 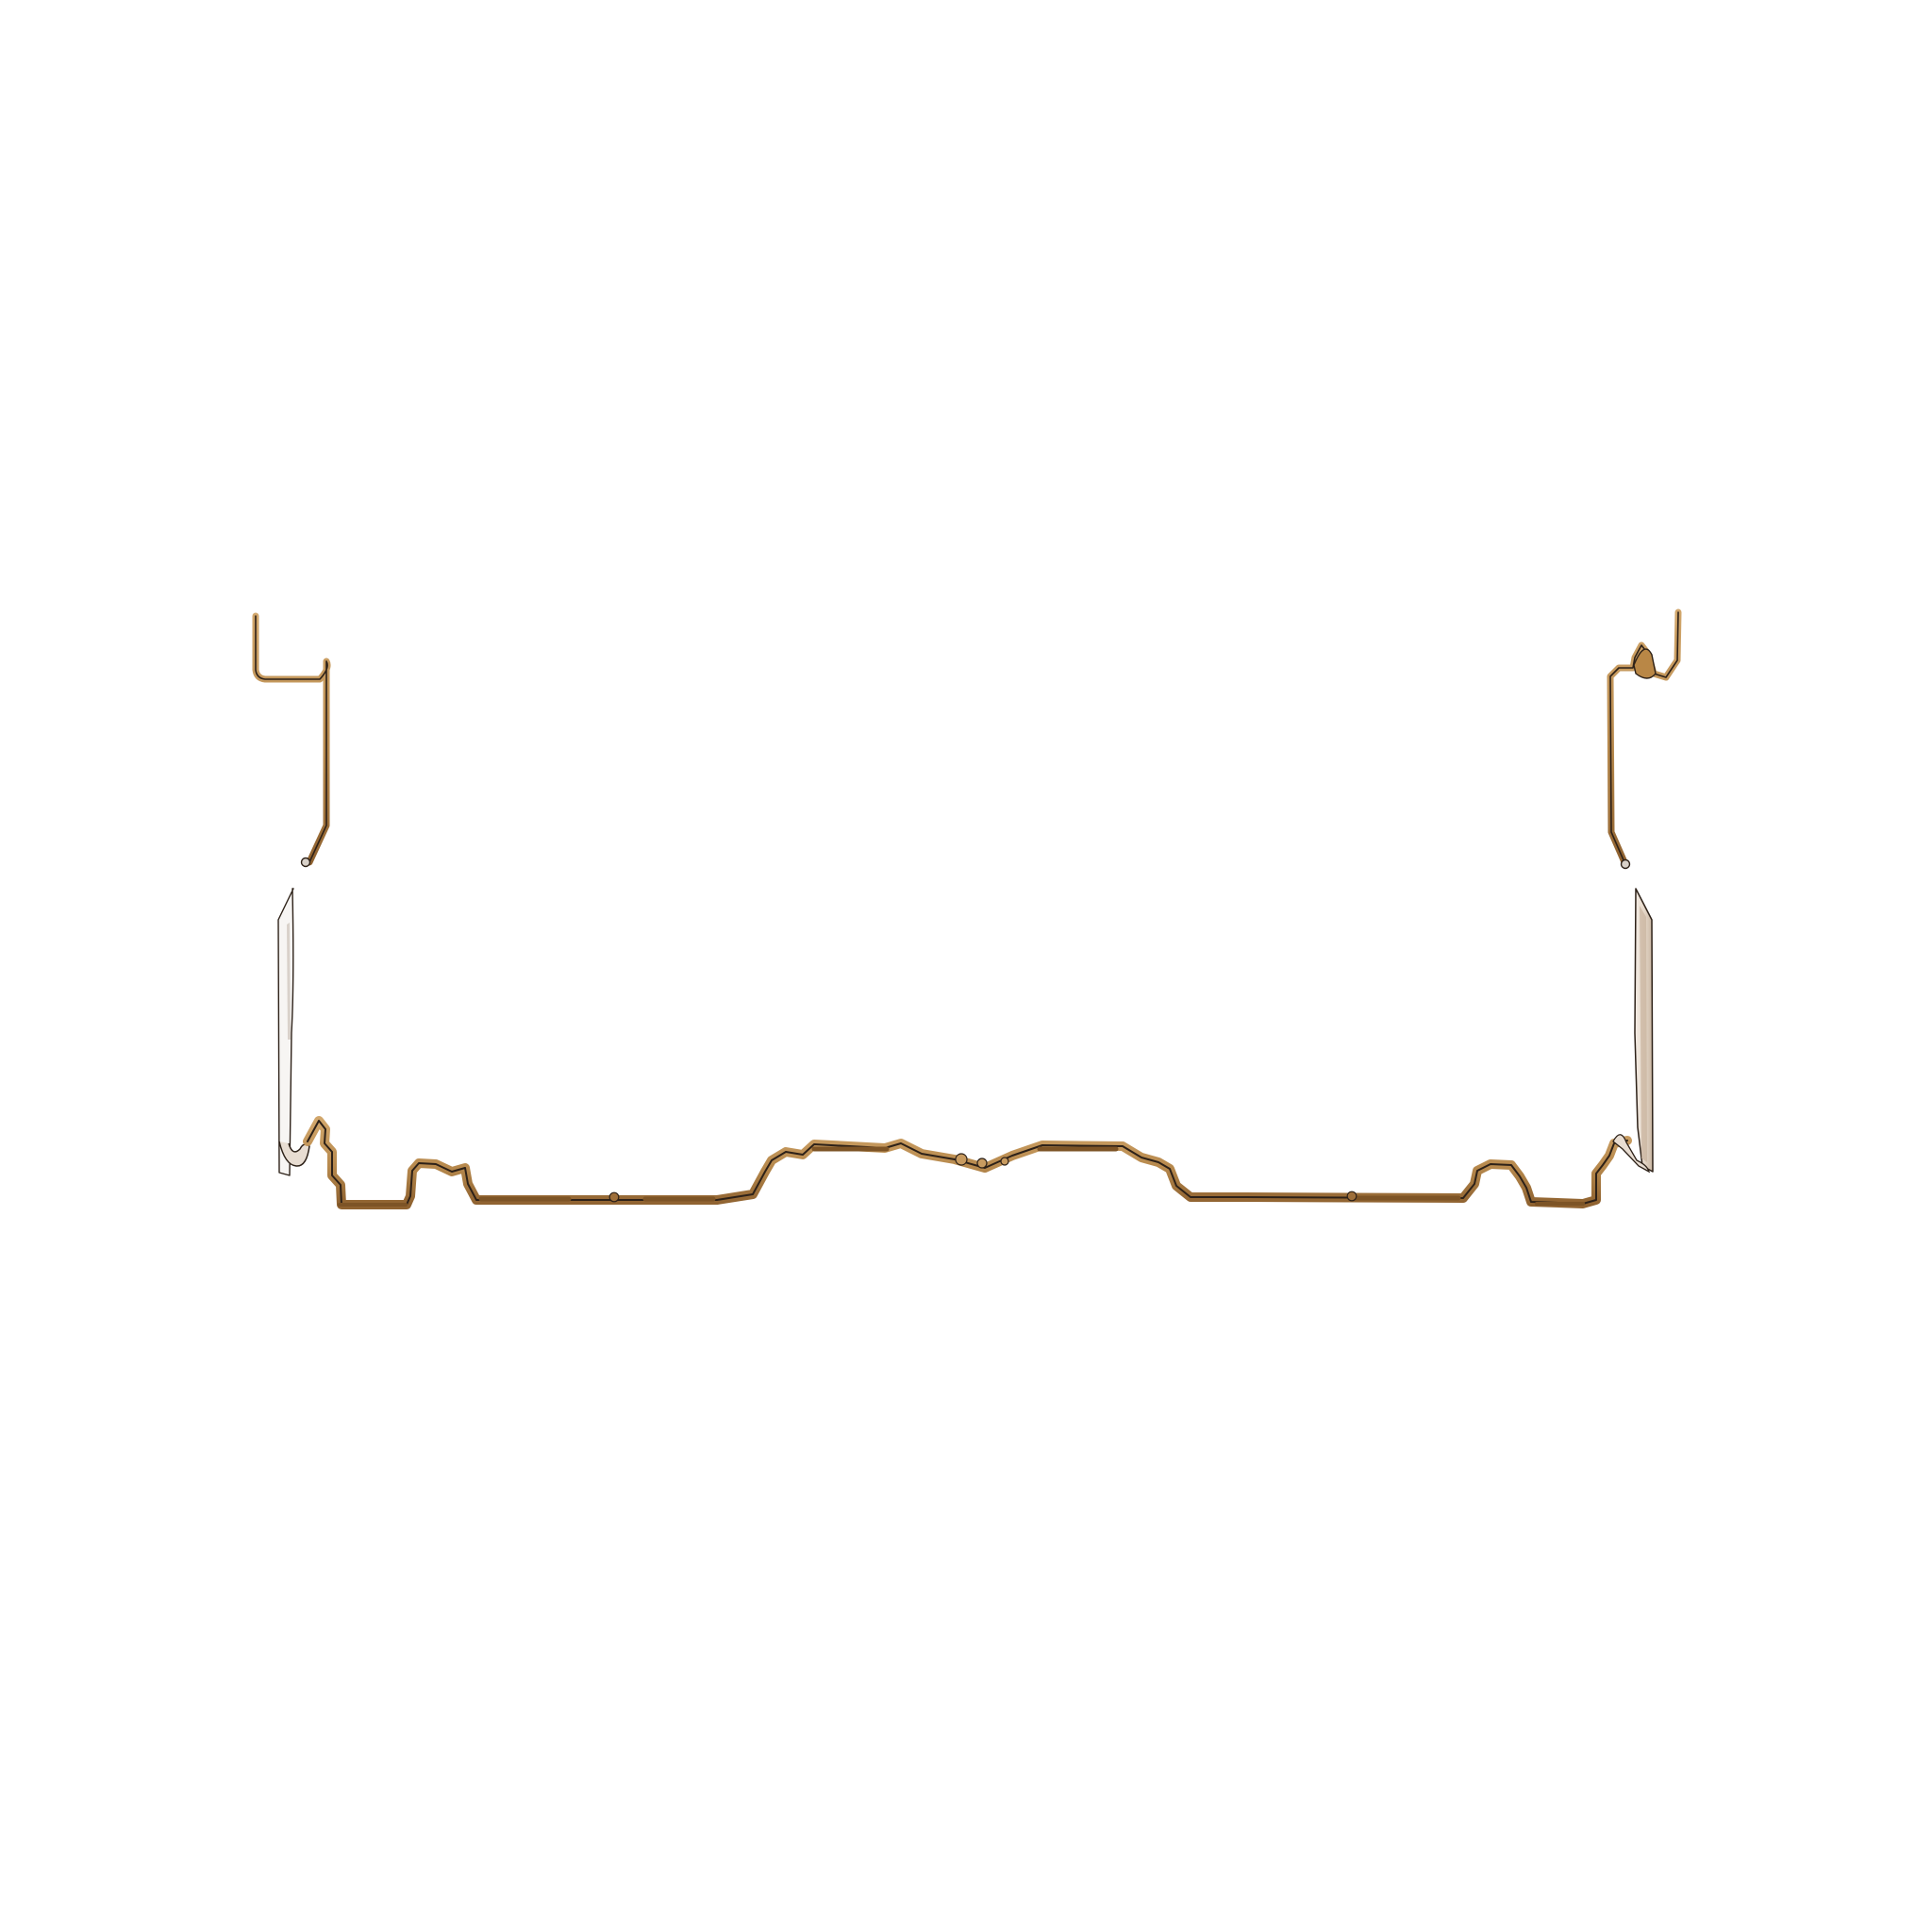 I want to click on right-top-hook, so click(x=1645, y=739).